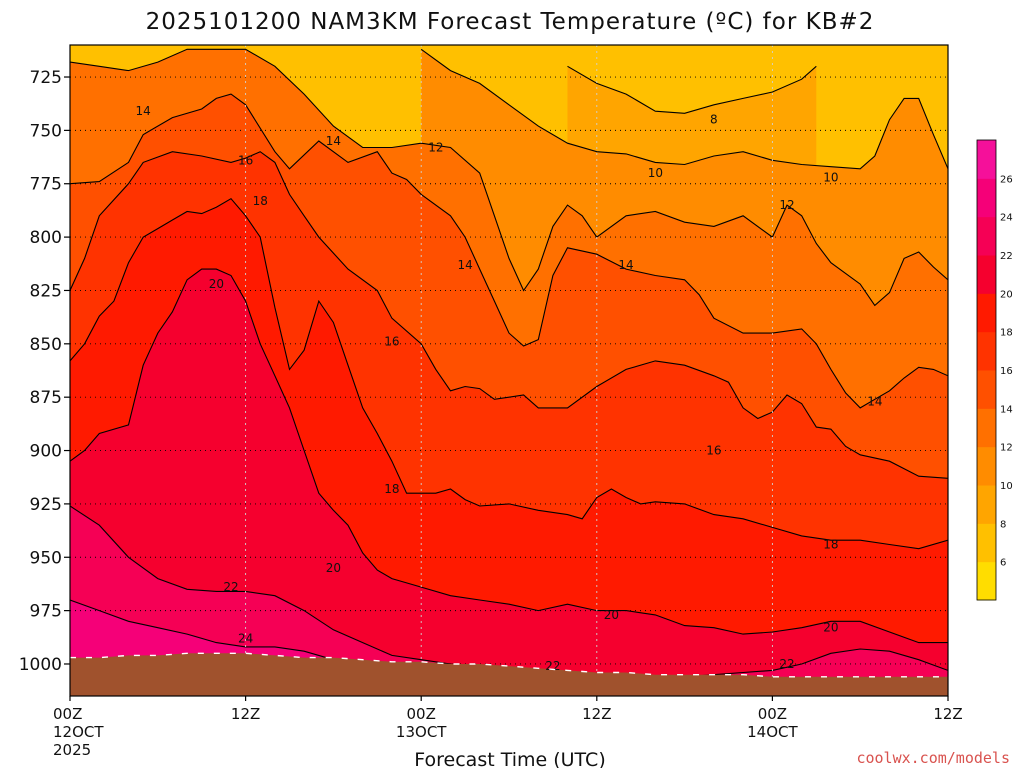 Image resolution: width=1024 pixels, height=768 pixels. What do you see at coordinates (1003, 563) in the screenshot?
I see `colorbar-tick-6: 6` at bounding box center [1003, 563].